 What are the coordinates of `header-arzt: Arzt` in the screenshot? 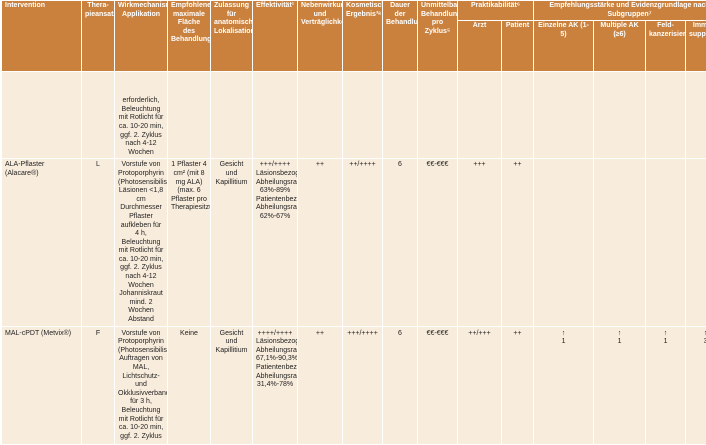 It's located at (480, 46).